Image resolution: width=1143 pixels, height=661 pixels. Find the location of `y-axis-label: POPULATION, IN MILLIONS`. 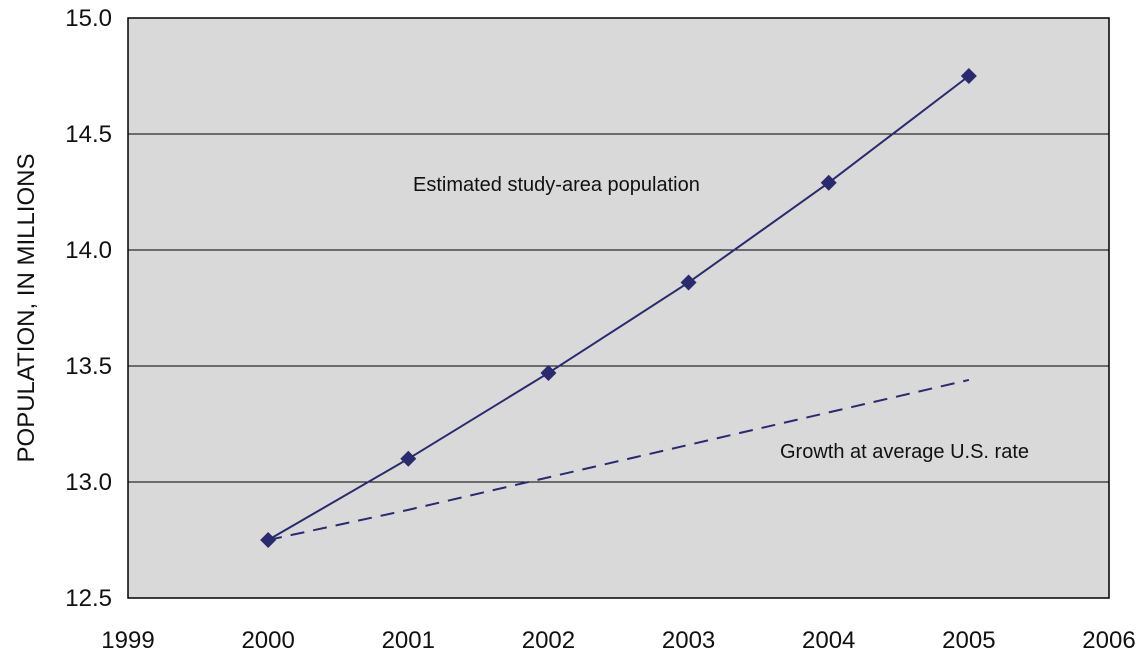

y-axis-label: POPULATION, IN MILLIONS is located at coordinates (26, 308).